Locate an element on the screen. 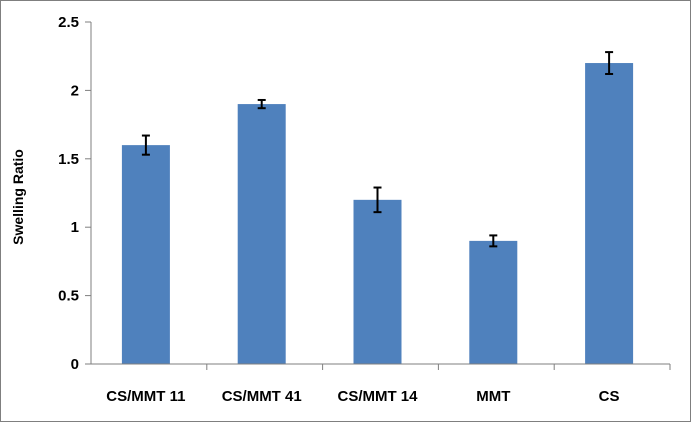 The width and height of the screenshot is (691, 422). x-tick-label: CS/MMT 14 is located at coordinates (377, 396).